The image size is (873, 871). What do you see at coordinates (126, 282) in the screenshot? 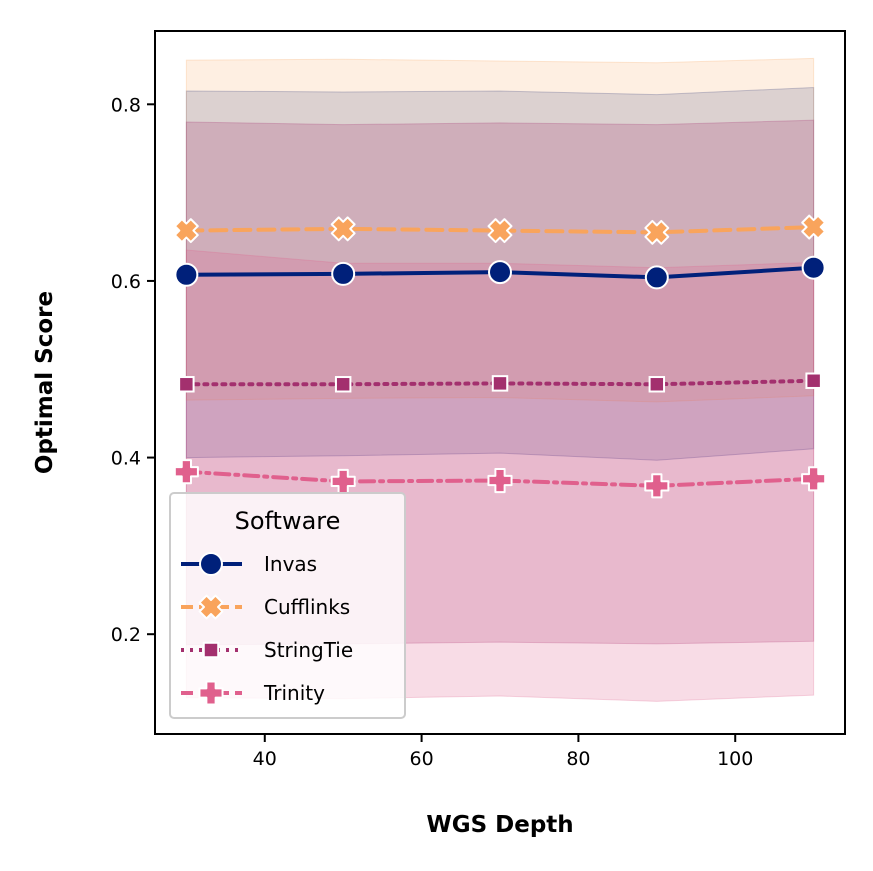
I see `y-tick-label: 0.6` at bounding box center [126, 282].